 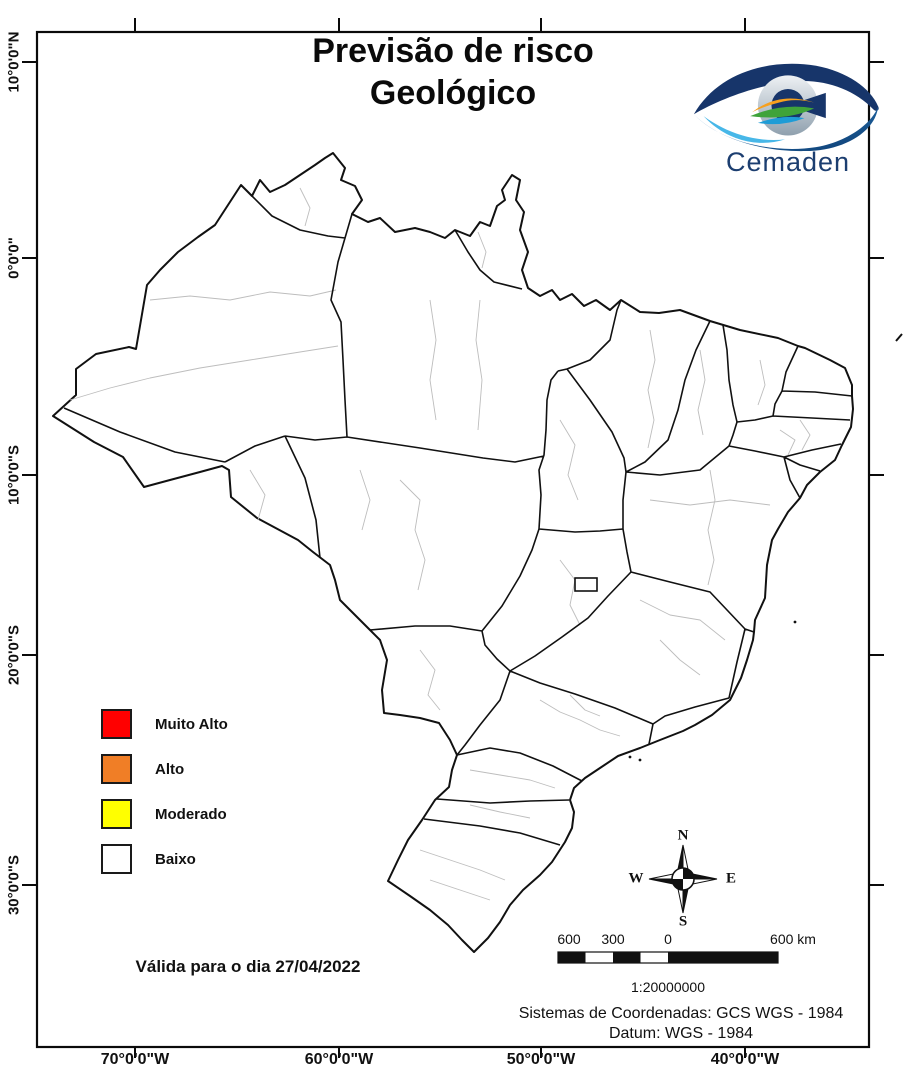 I want to click on compass-north-label: N, so click(x=683, y=835).